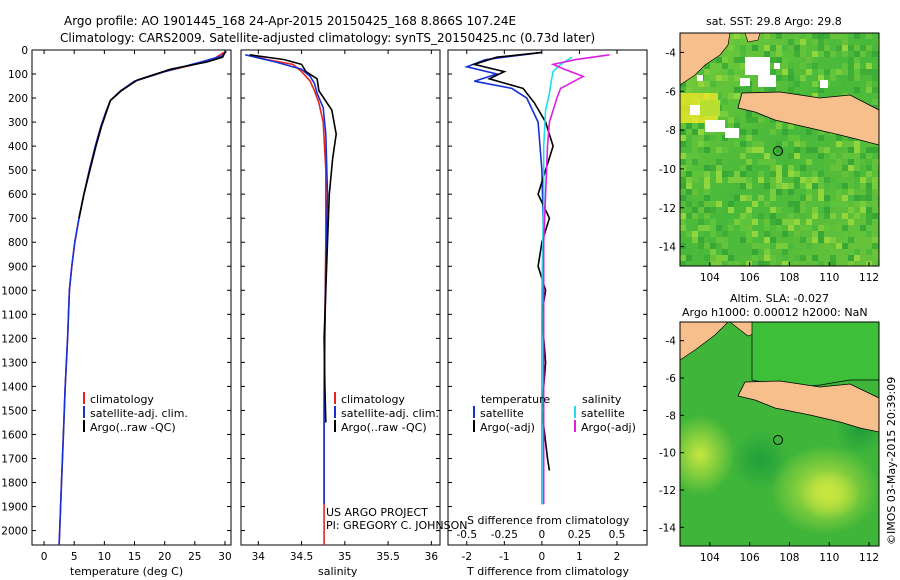 This screenshot has height=580, width=900. Describe the element at coordinates (808, 406) in the screenshot. I see `java-land` at that location.